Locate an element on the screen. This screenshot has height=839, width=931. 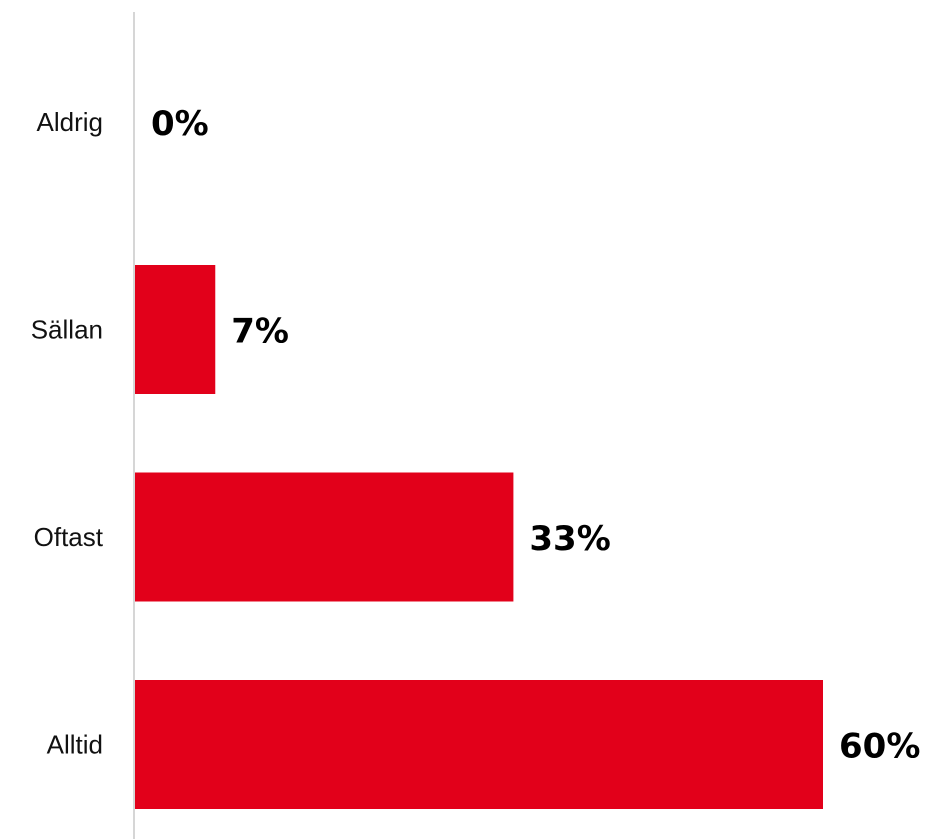
category-label: Sällan is located at coordinates (67, 330).